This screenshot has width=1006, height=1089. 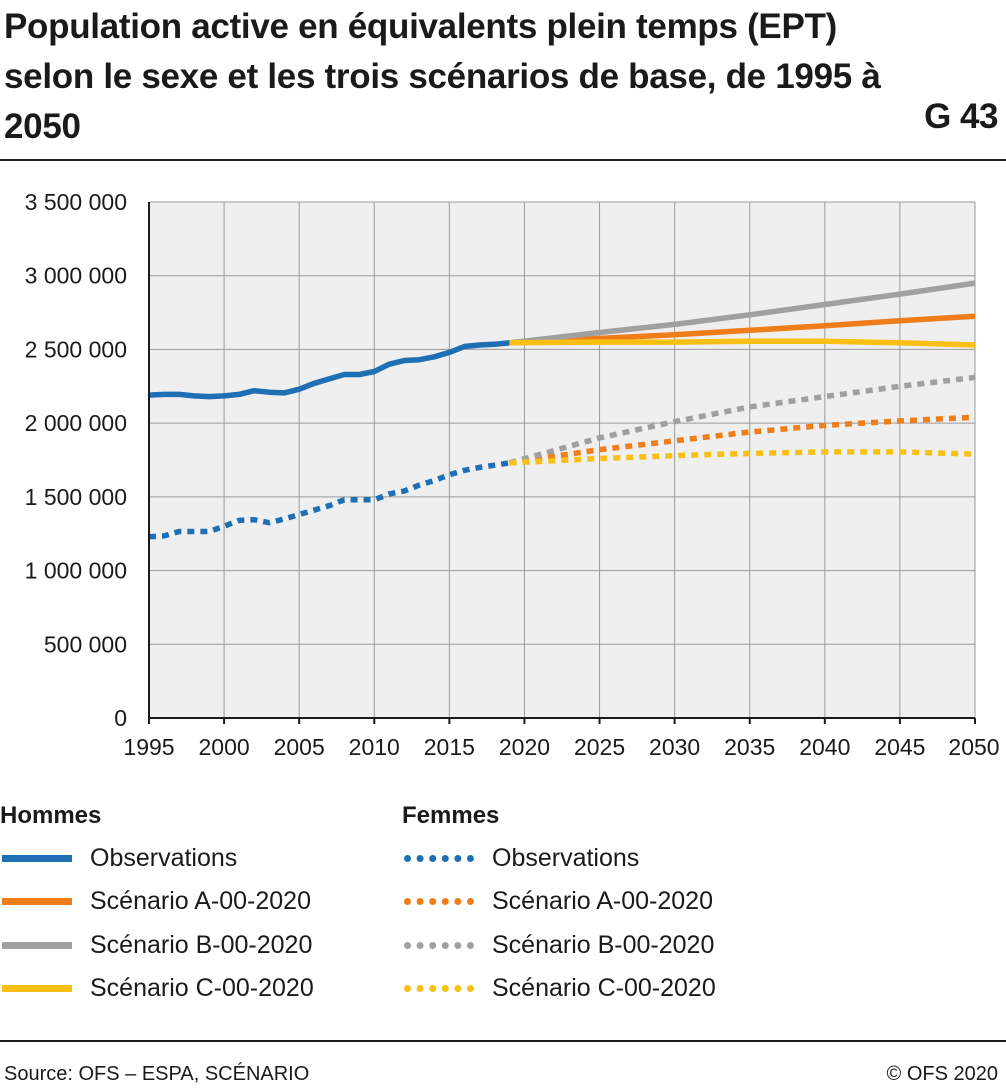 I want to click on y-tick-label: 3 500 000, so click(x=76, y=202).